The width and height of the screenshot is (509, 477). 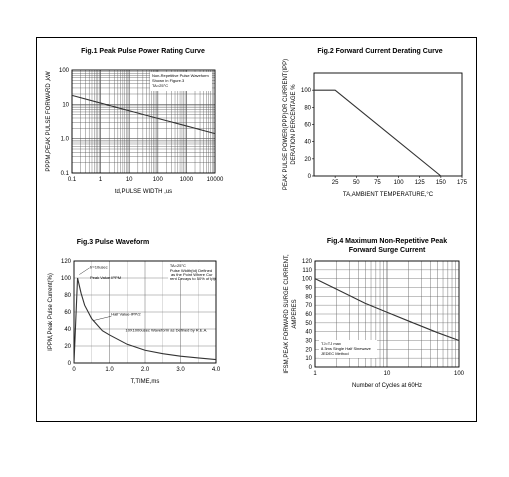 I want to click on fig3-x-tick-label: 2.0, so click(x=145, y=370).